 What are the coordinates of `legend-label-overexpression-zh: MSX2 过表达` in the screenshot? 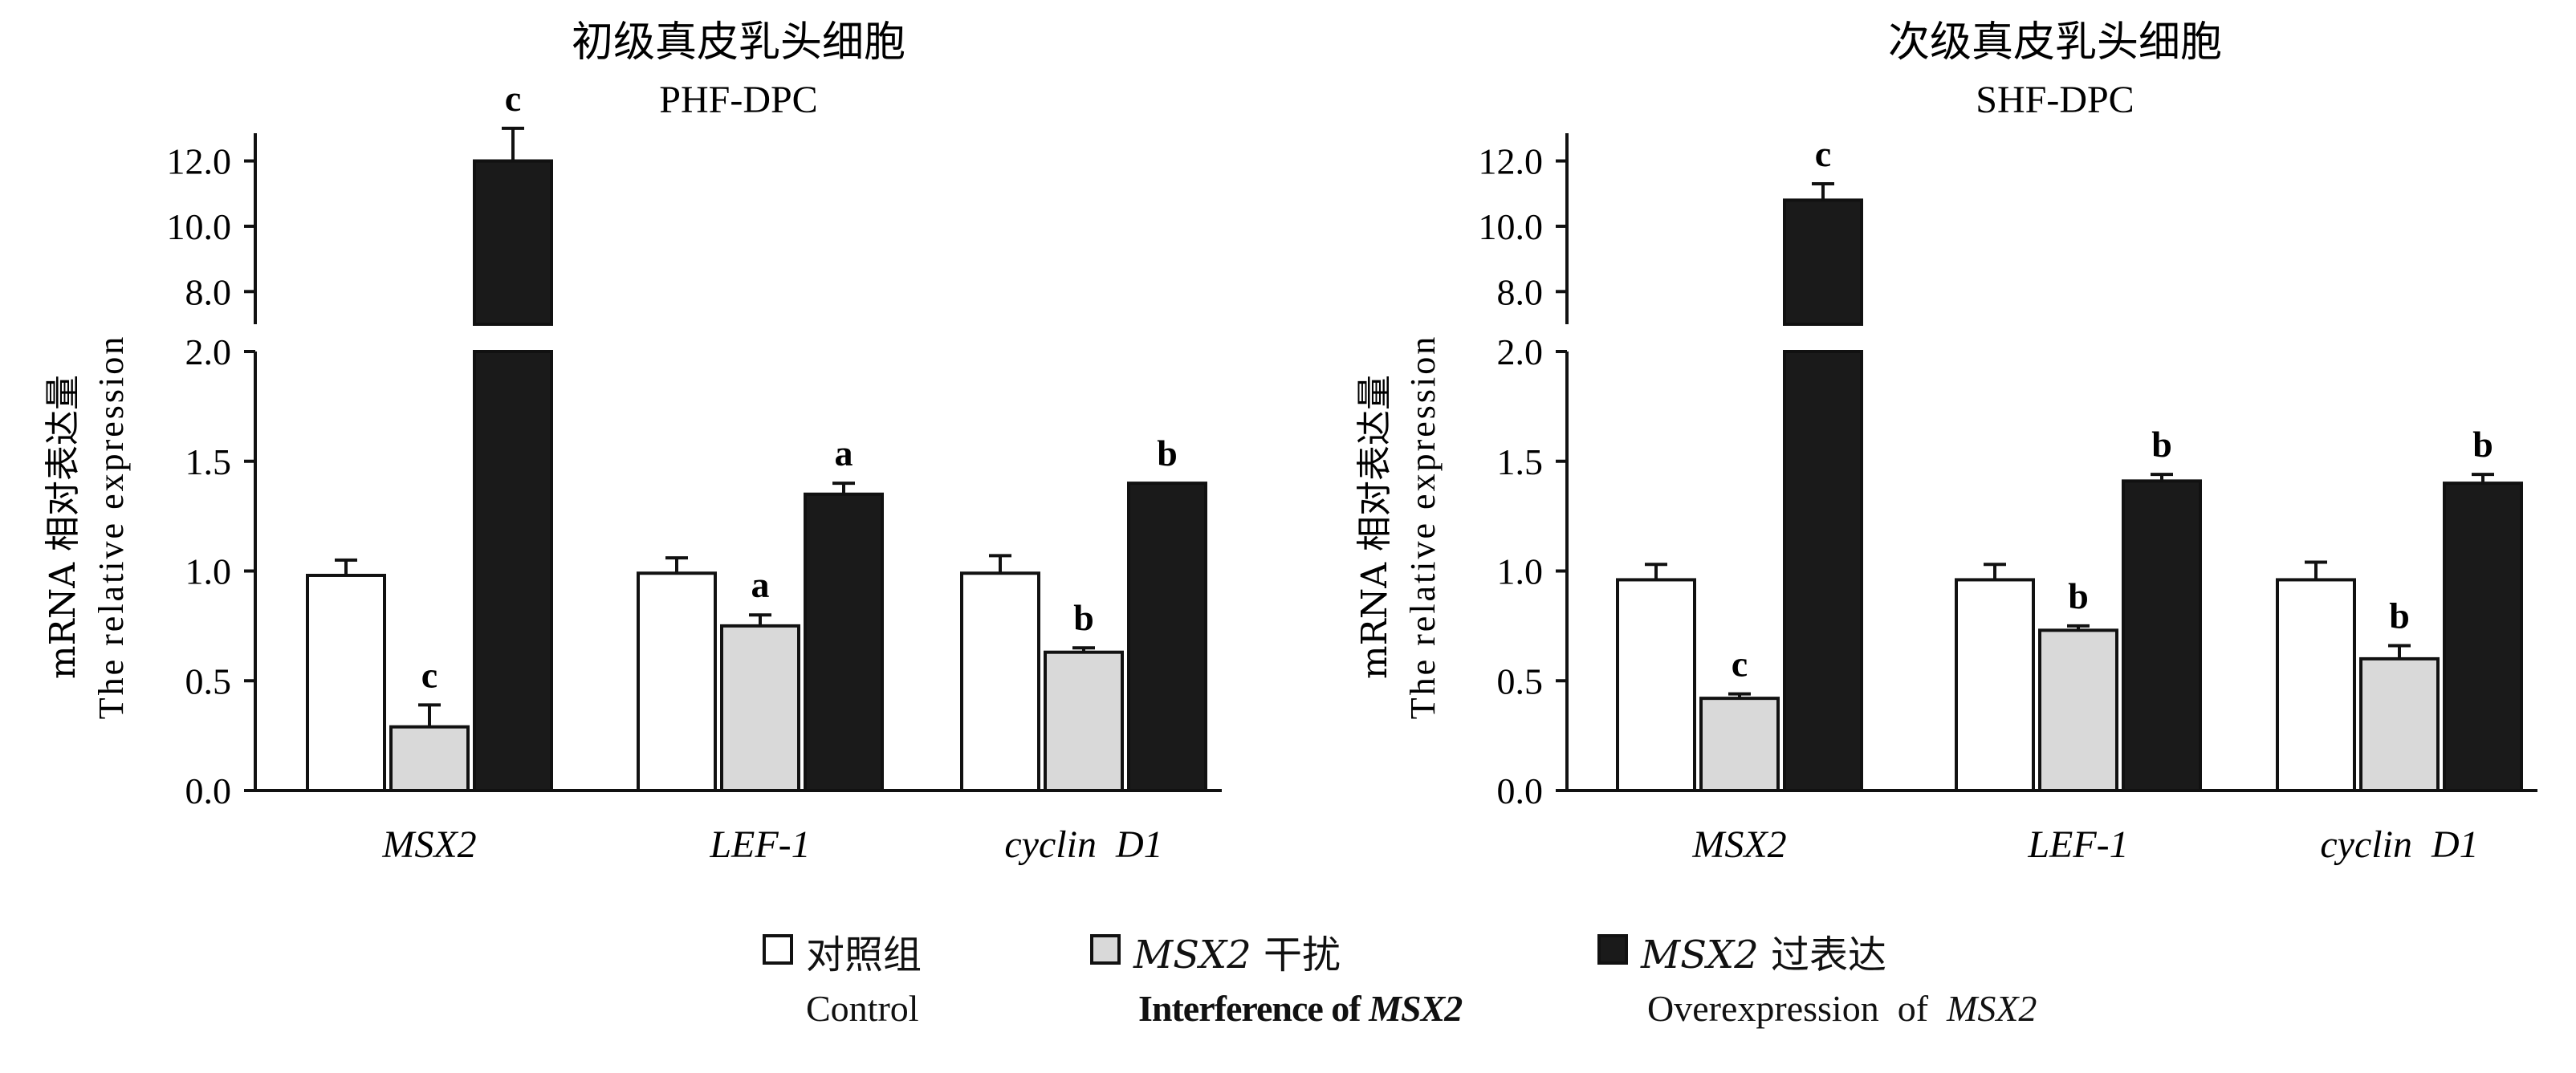 It's located at (1764, 955).